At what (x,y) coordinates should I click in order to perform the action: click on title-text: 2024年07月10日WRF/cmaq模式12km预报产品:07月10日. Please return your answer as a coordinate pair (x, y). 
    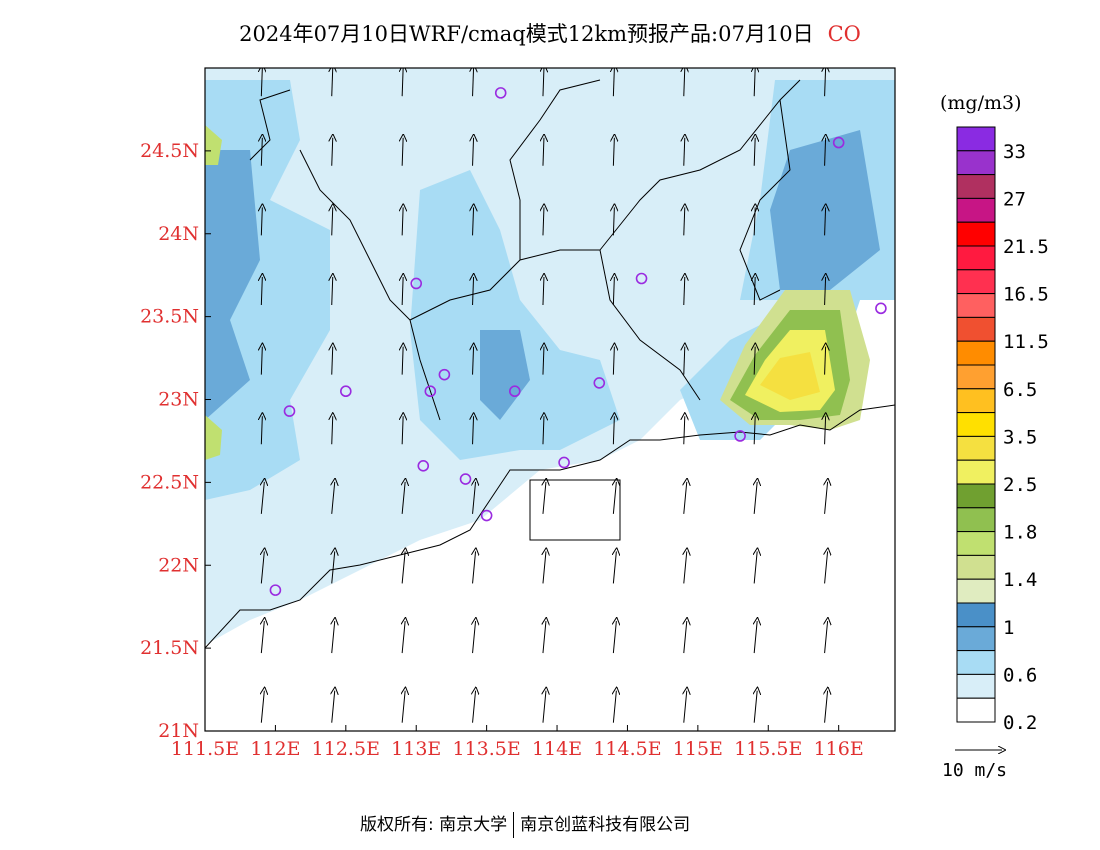
    Looking at the image, I should click on (526, 34).